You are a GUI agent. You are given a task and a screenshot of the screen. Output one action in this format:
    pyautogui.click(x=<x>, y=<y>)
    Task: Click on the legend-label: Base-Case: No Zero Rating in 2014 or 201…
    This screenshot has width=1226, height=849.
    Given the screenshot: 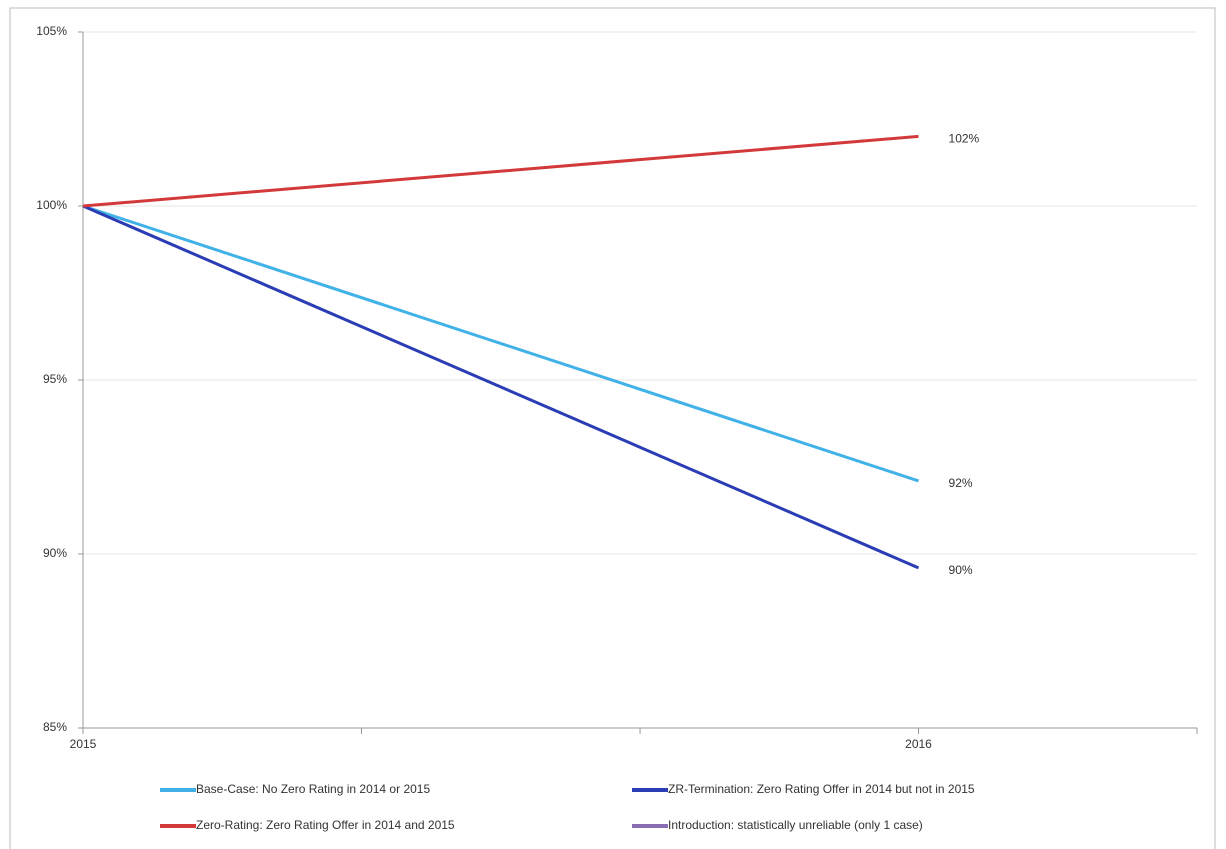 What is the action you would take?
    pyautogui.click(x=313, y=789)
    